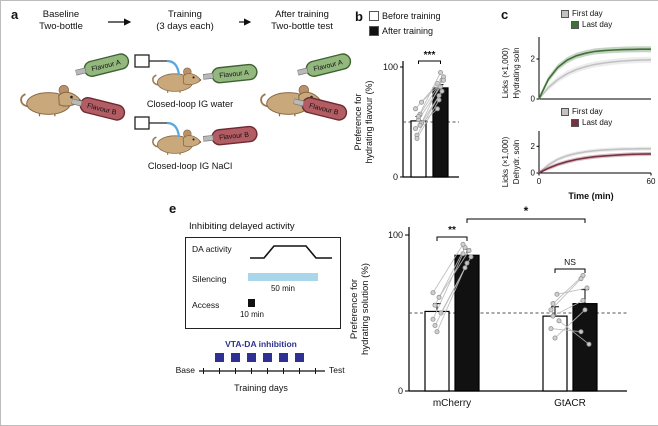 The image size is (658, 426). What do you see at coordinates (291, 252) in the screenshot?
I see `da-activity-trace` at bounding box center [291, 252].